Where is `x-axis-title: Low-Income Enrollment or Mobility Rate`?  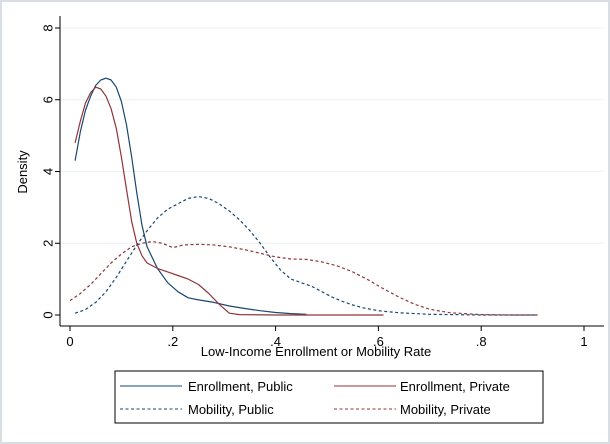
x-axis-title: Low-Income Enrollment or Mobility Rate is located at coordinates (316, 351).